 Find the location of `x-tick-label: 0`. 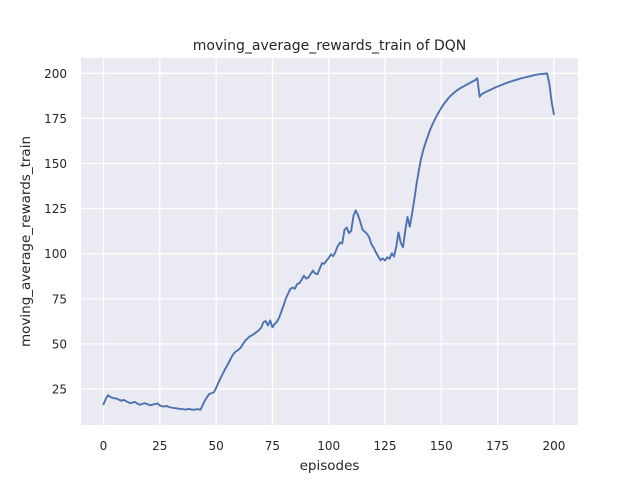

x-tick-label: 0 is located at coordinates (104, 446).